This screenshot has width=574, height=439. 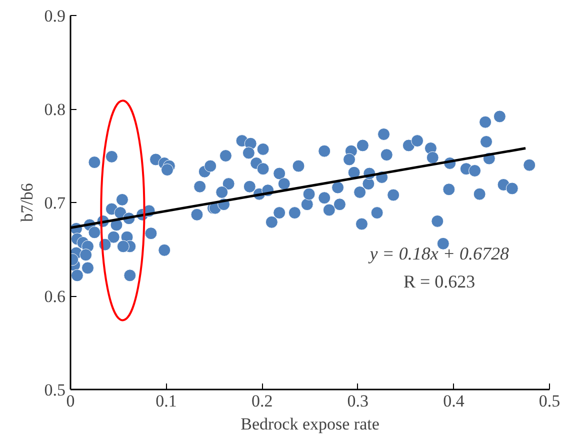 I want to click on y-tick-label: 0.6, so click(x=55, y=296).